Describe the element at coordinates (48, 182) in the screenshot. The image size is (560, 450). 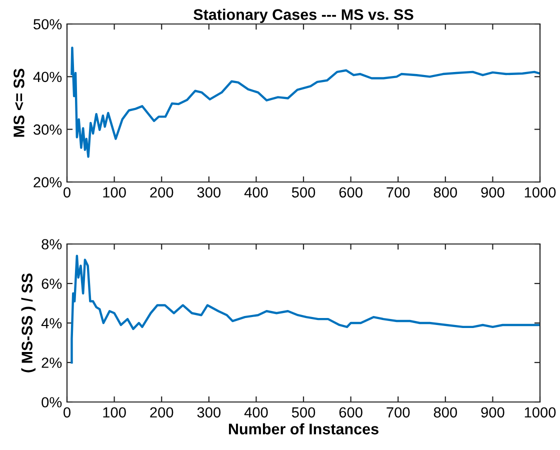
I see `y-tick-label: 20%` at that location.